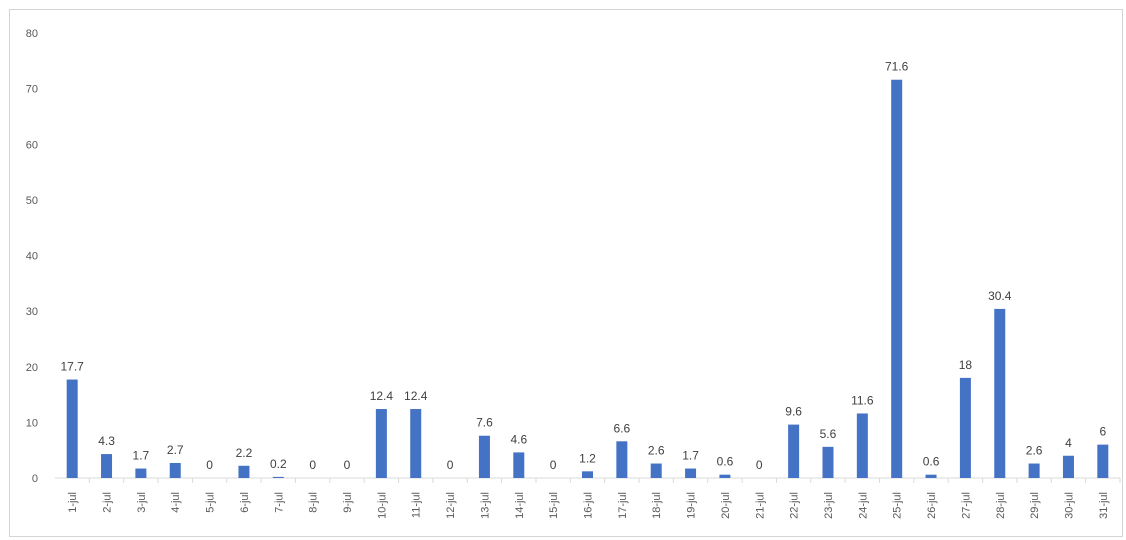 Image resolution: width=1126 pixels, height=540 pixels. I want to click on data-label: 2.2, so click(244, 453).